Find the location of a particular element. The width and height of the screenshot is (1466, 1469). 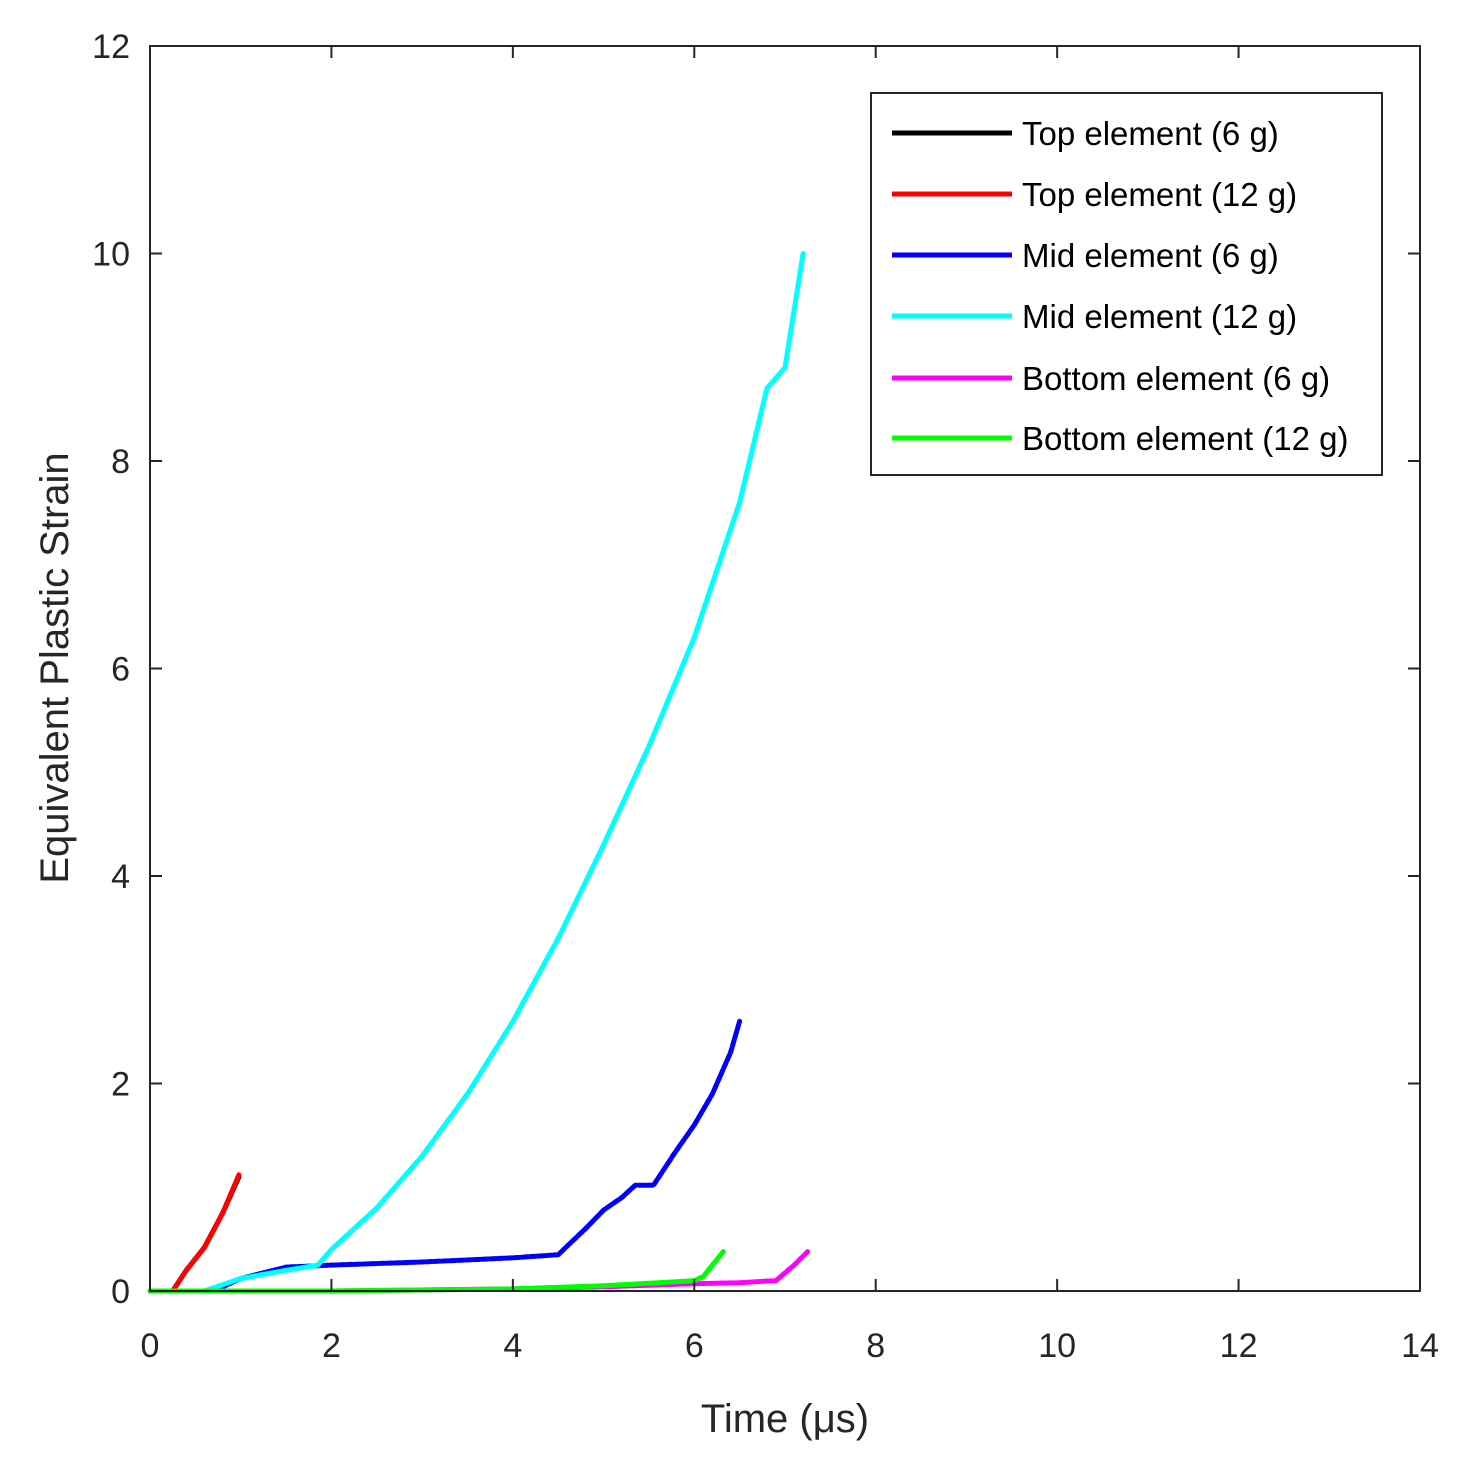

y-tick-label: 12 is located at coordinates (111, 47).